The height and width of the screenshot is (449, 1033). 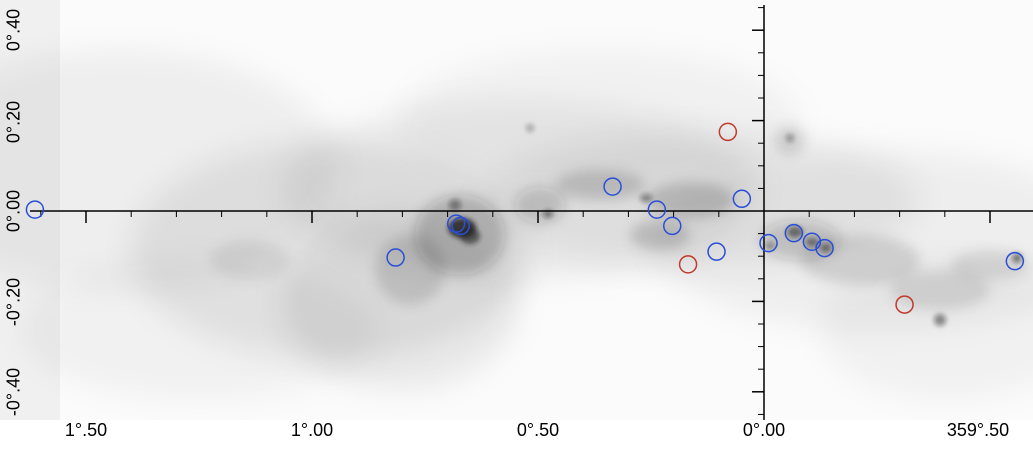 What do you see at coordinates (13, 30) in the screenshot?
I see `y-tick-label: 0°.40` at bounding box center [13, 30].